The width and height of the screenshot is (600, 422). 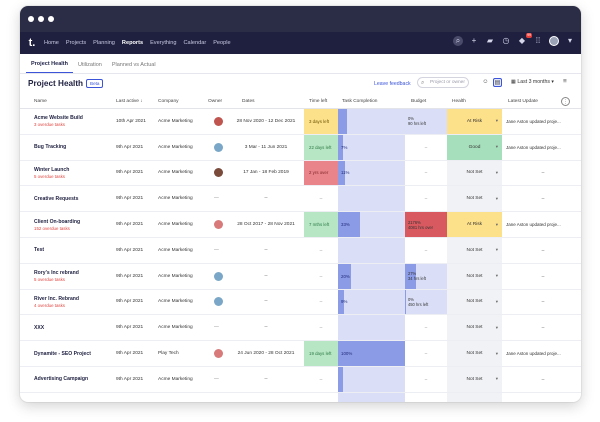 What do you see at coordinates (104, 43) in the screenshot?
I see `nav-item-planning: Planning` at bounding box center [104, 43].